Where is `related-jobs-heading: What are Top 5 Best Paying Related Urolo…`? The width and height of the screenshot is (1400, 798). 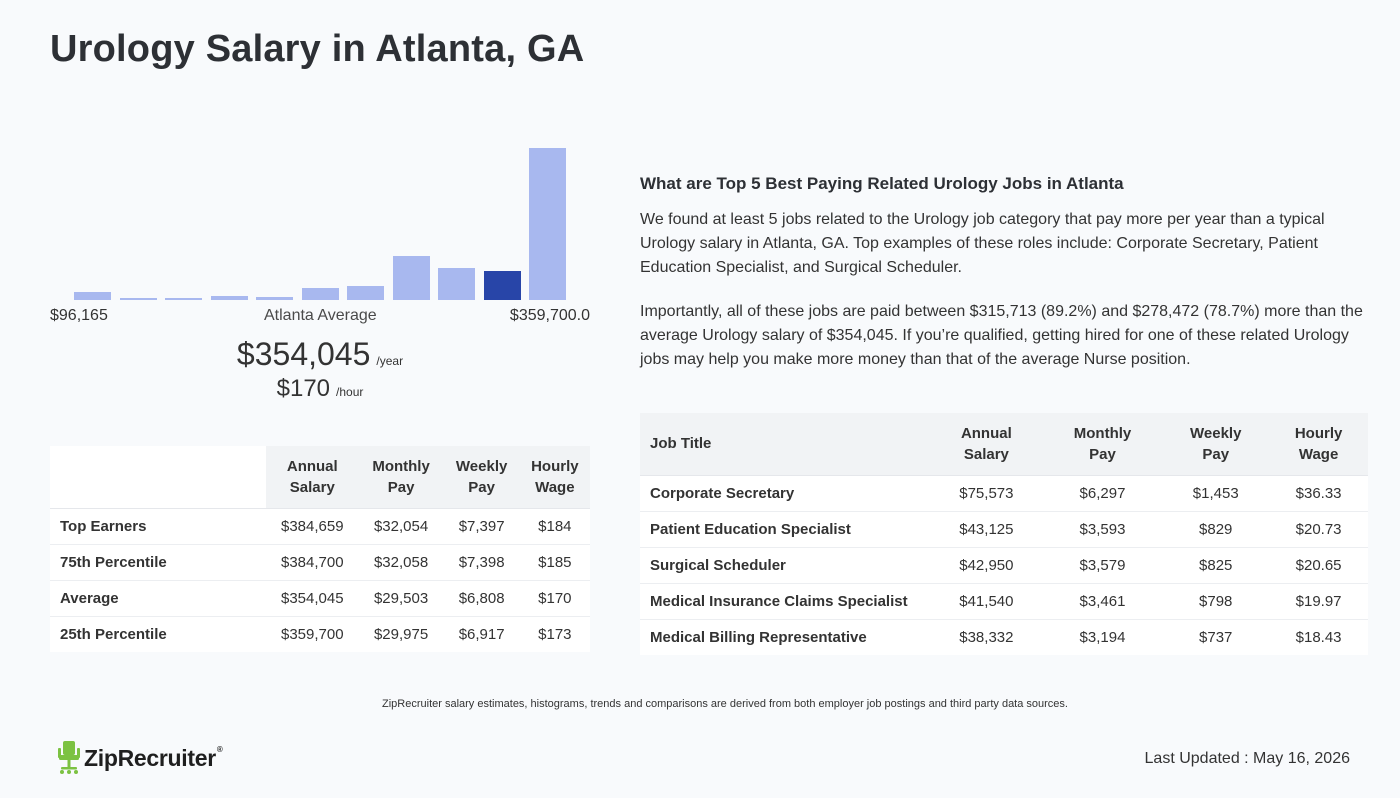
related-jobs-heading: What are Top 5 Best Paying Related Urolo… is located at coordinates (882, 183).